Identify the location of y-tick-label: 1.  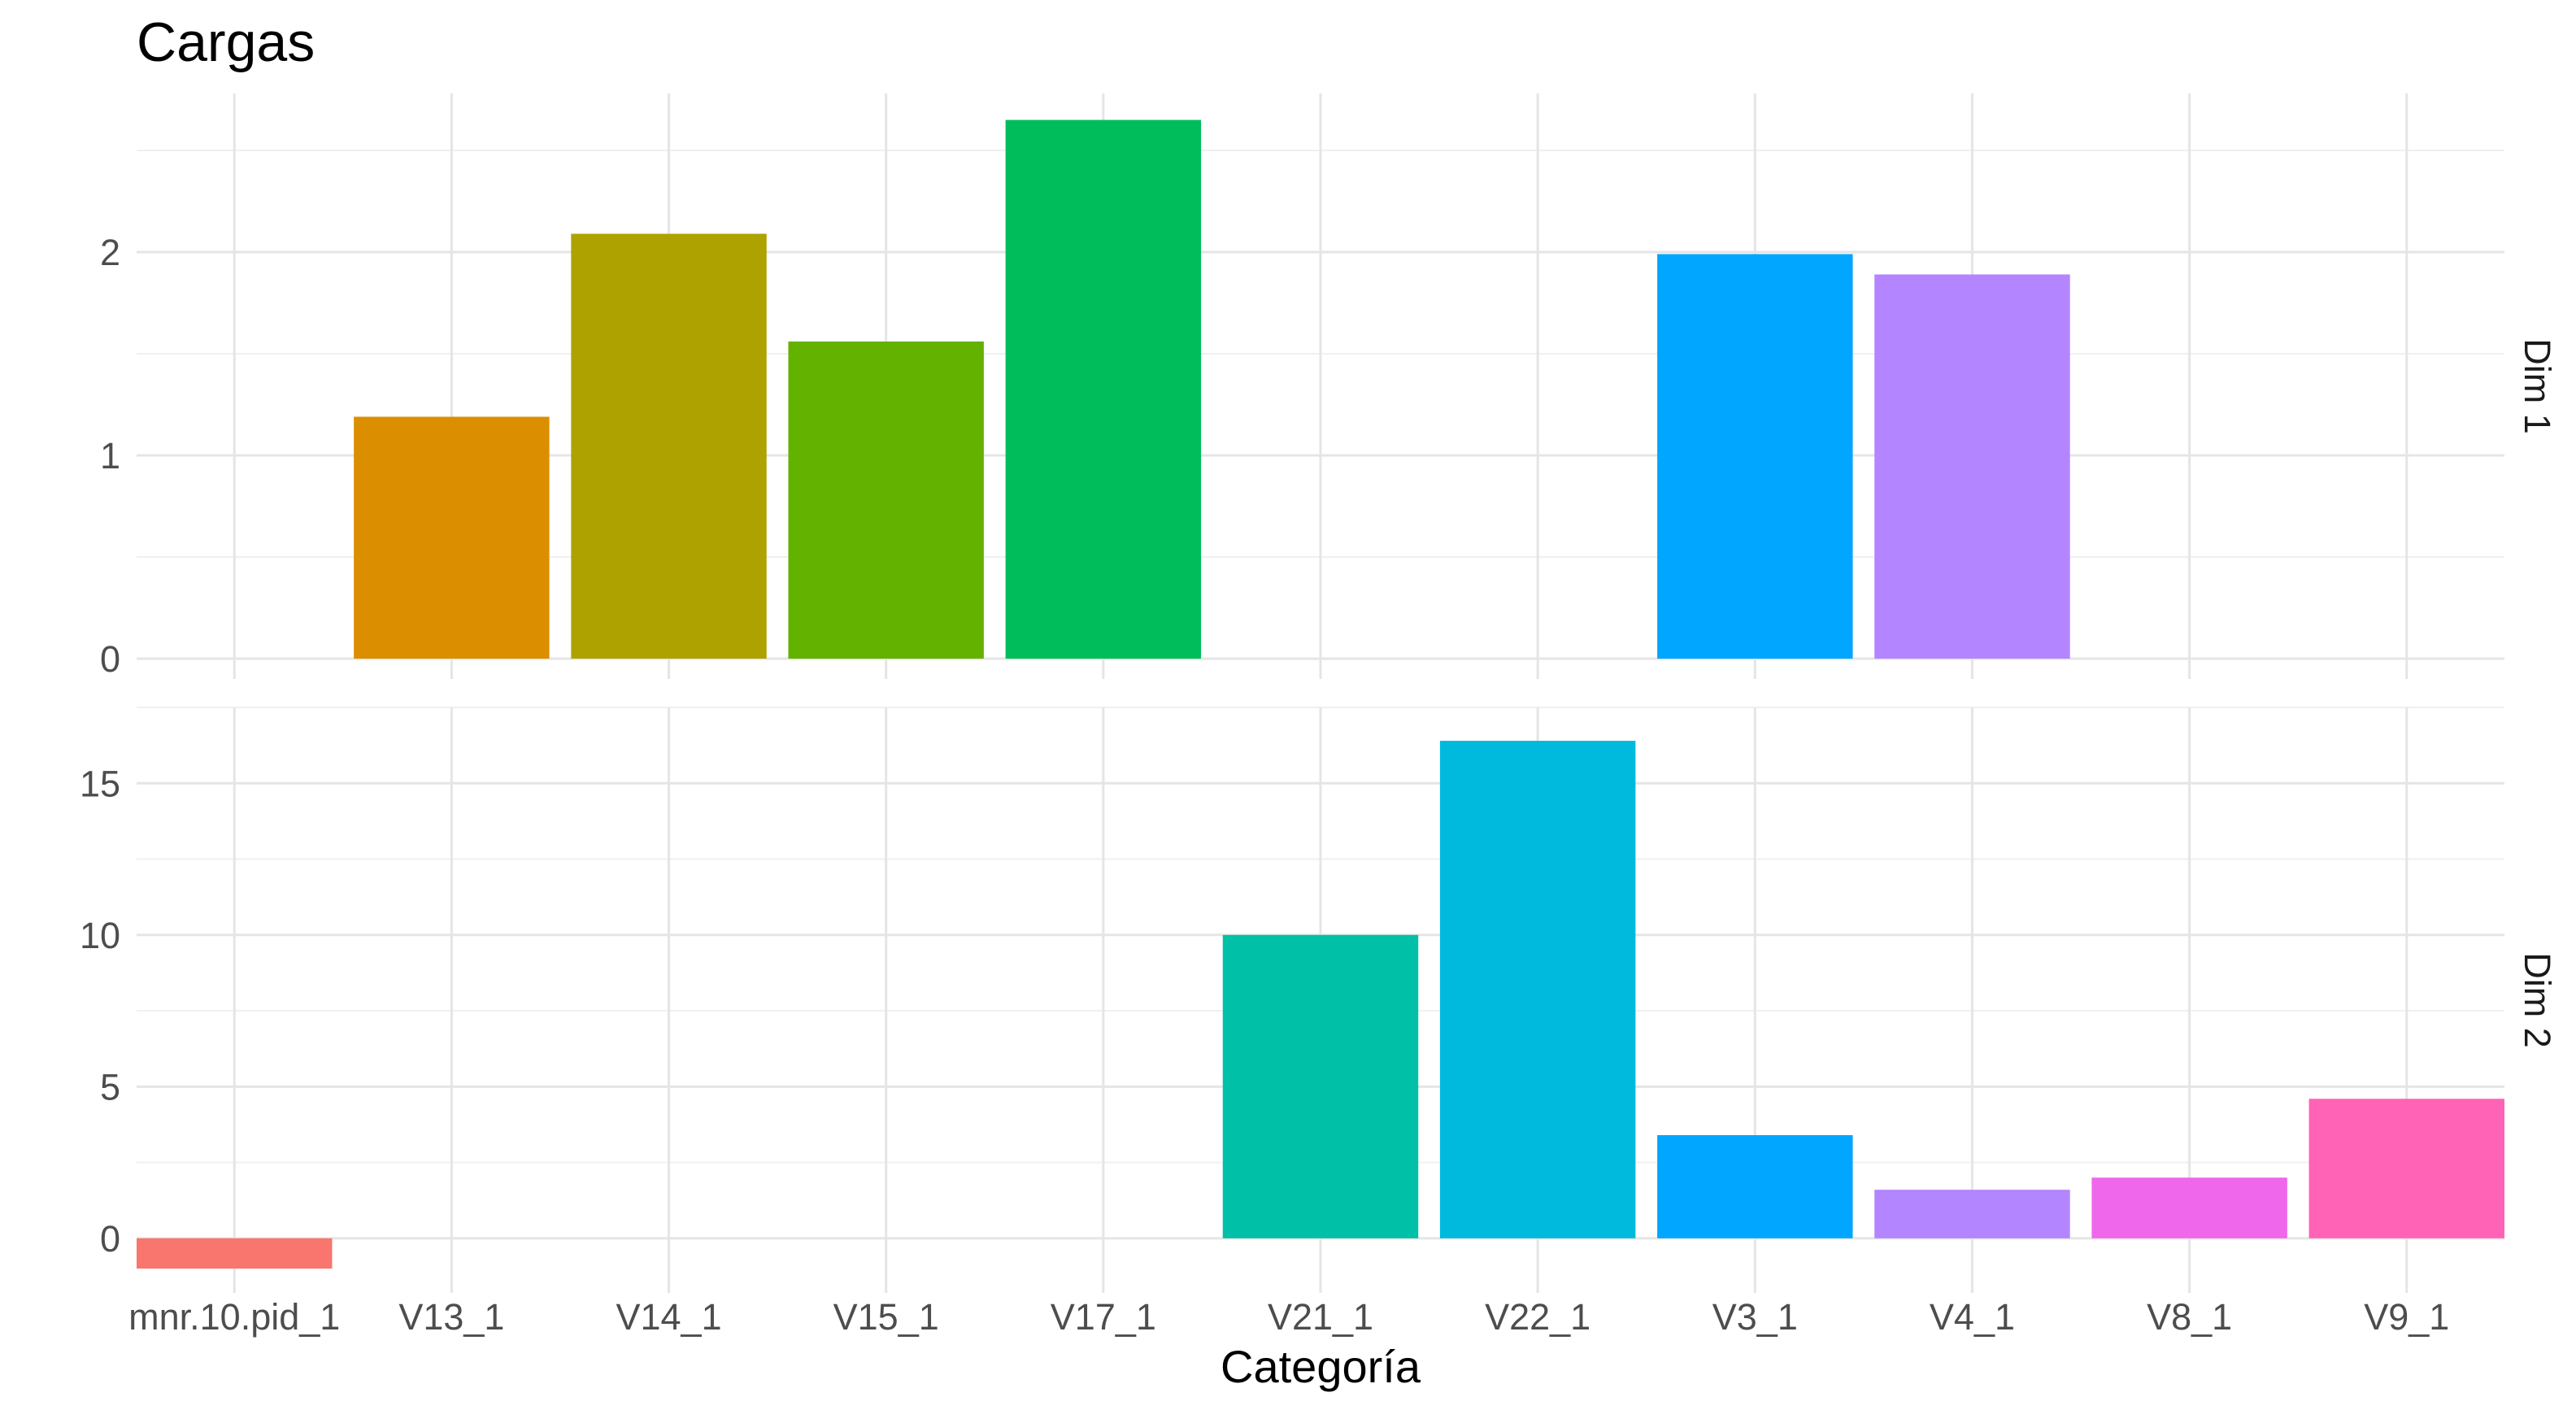
(110, 456).